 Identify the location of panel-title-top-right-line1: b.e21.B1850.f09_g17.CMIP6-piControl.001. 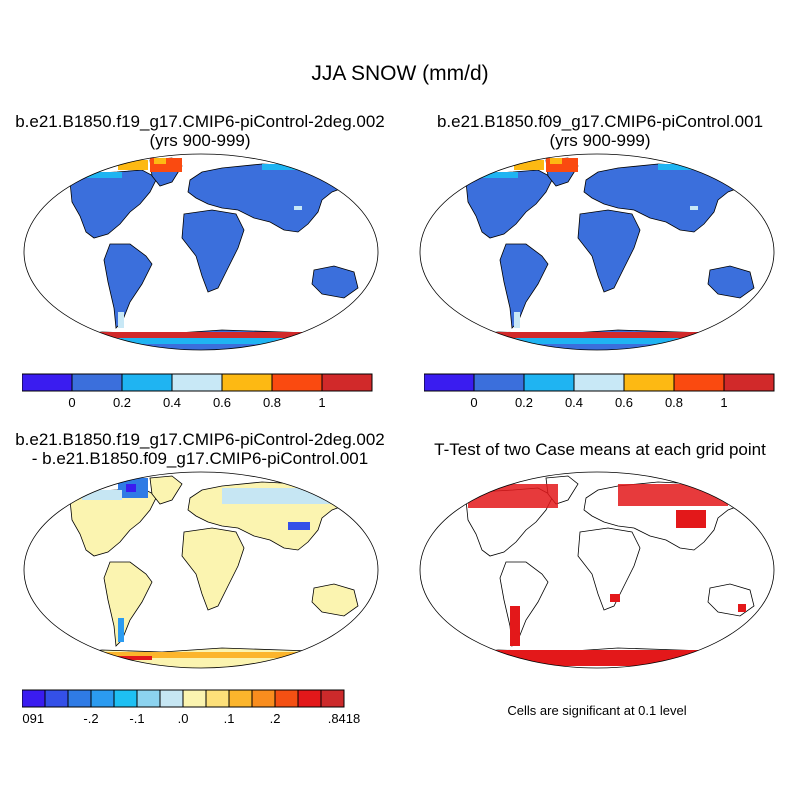
(600, 121).